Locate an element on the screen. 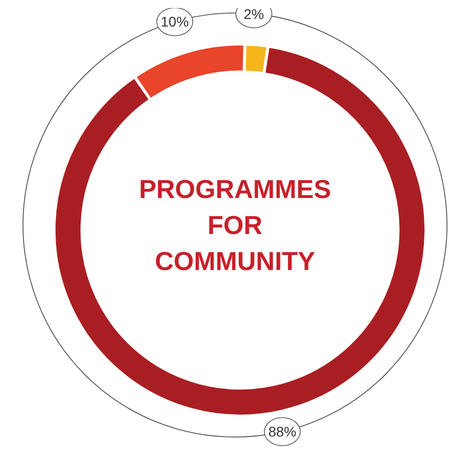 The height and width of the screenshot is (473, 449). data-label: 2% is located at coordinates (254, 14).